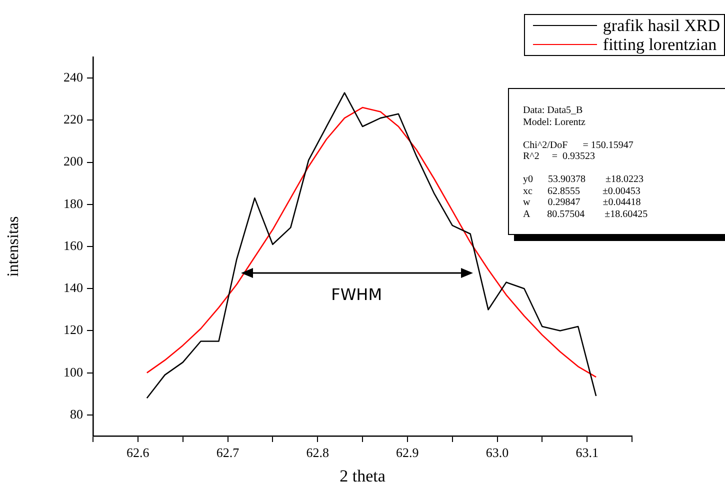 This screenshot has height=491, width=725. Describe the element at coordinates (73, 372) in the screenshot. I see `y-tick-label: 100` at that location.